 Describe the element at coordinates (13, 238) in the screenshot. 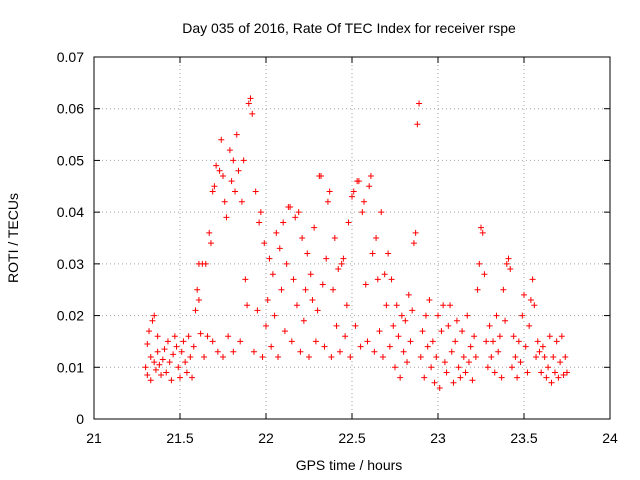

I see `y-axis-label: ROTI / TECUs` at that location.